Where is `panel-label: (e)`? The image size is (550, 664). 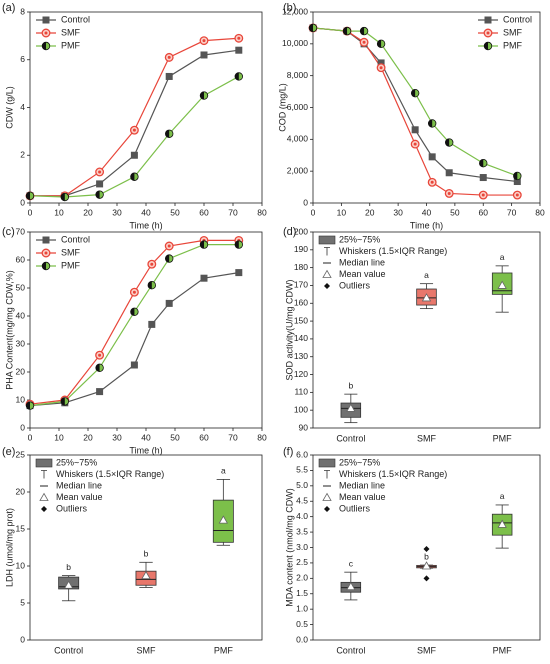 panel-label: (e) is located at coordinates (8, 452).